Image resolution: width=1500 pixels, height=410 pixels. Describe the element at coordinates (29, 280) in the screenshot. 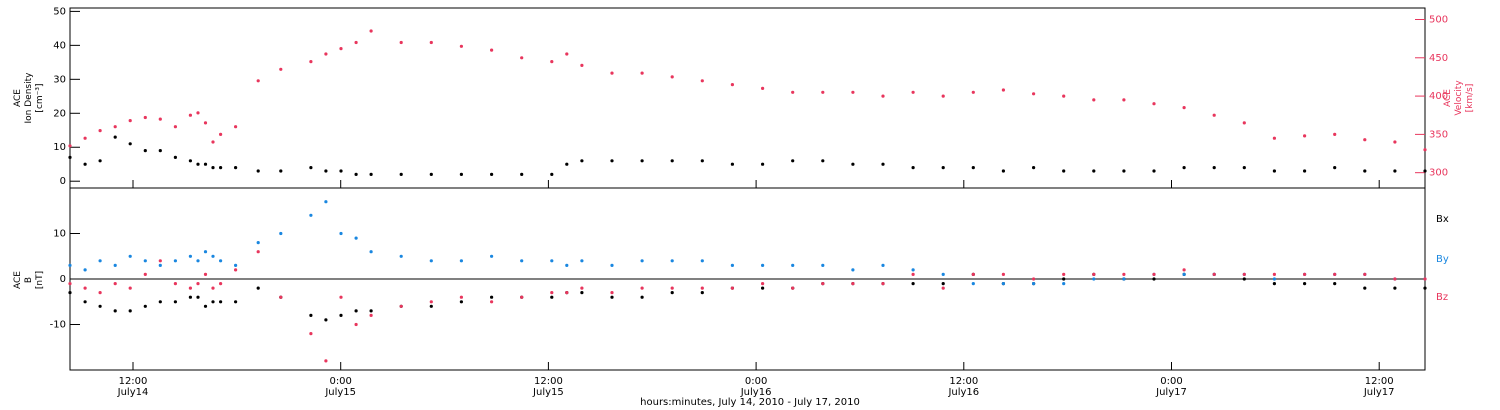

I see `b-axis-title-line2: B` at that location.